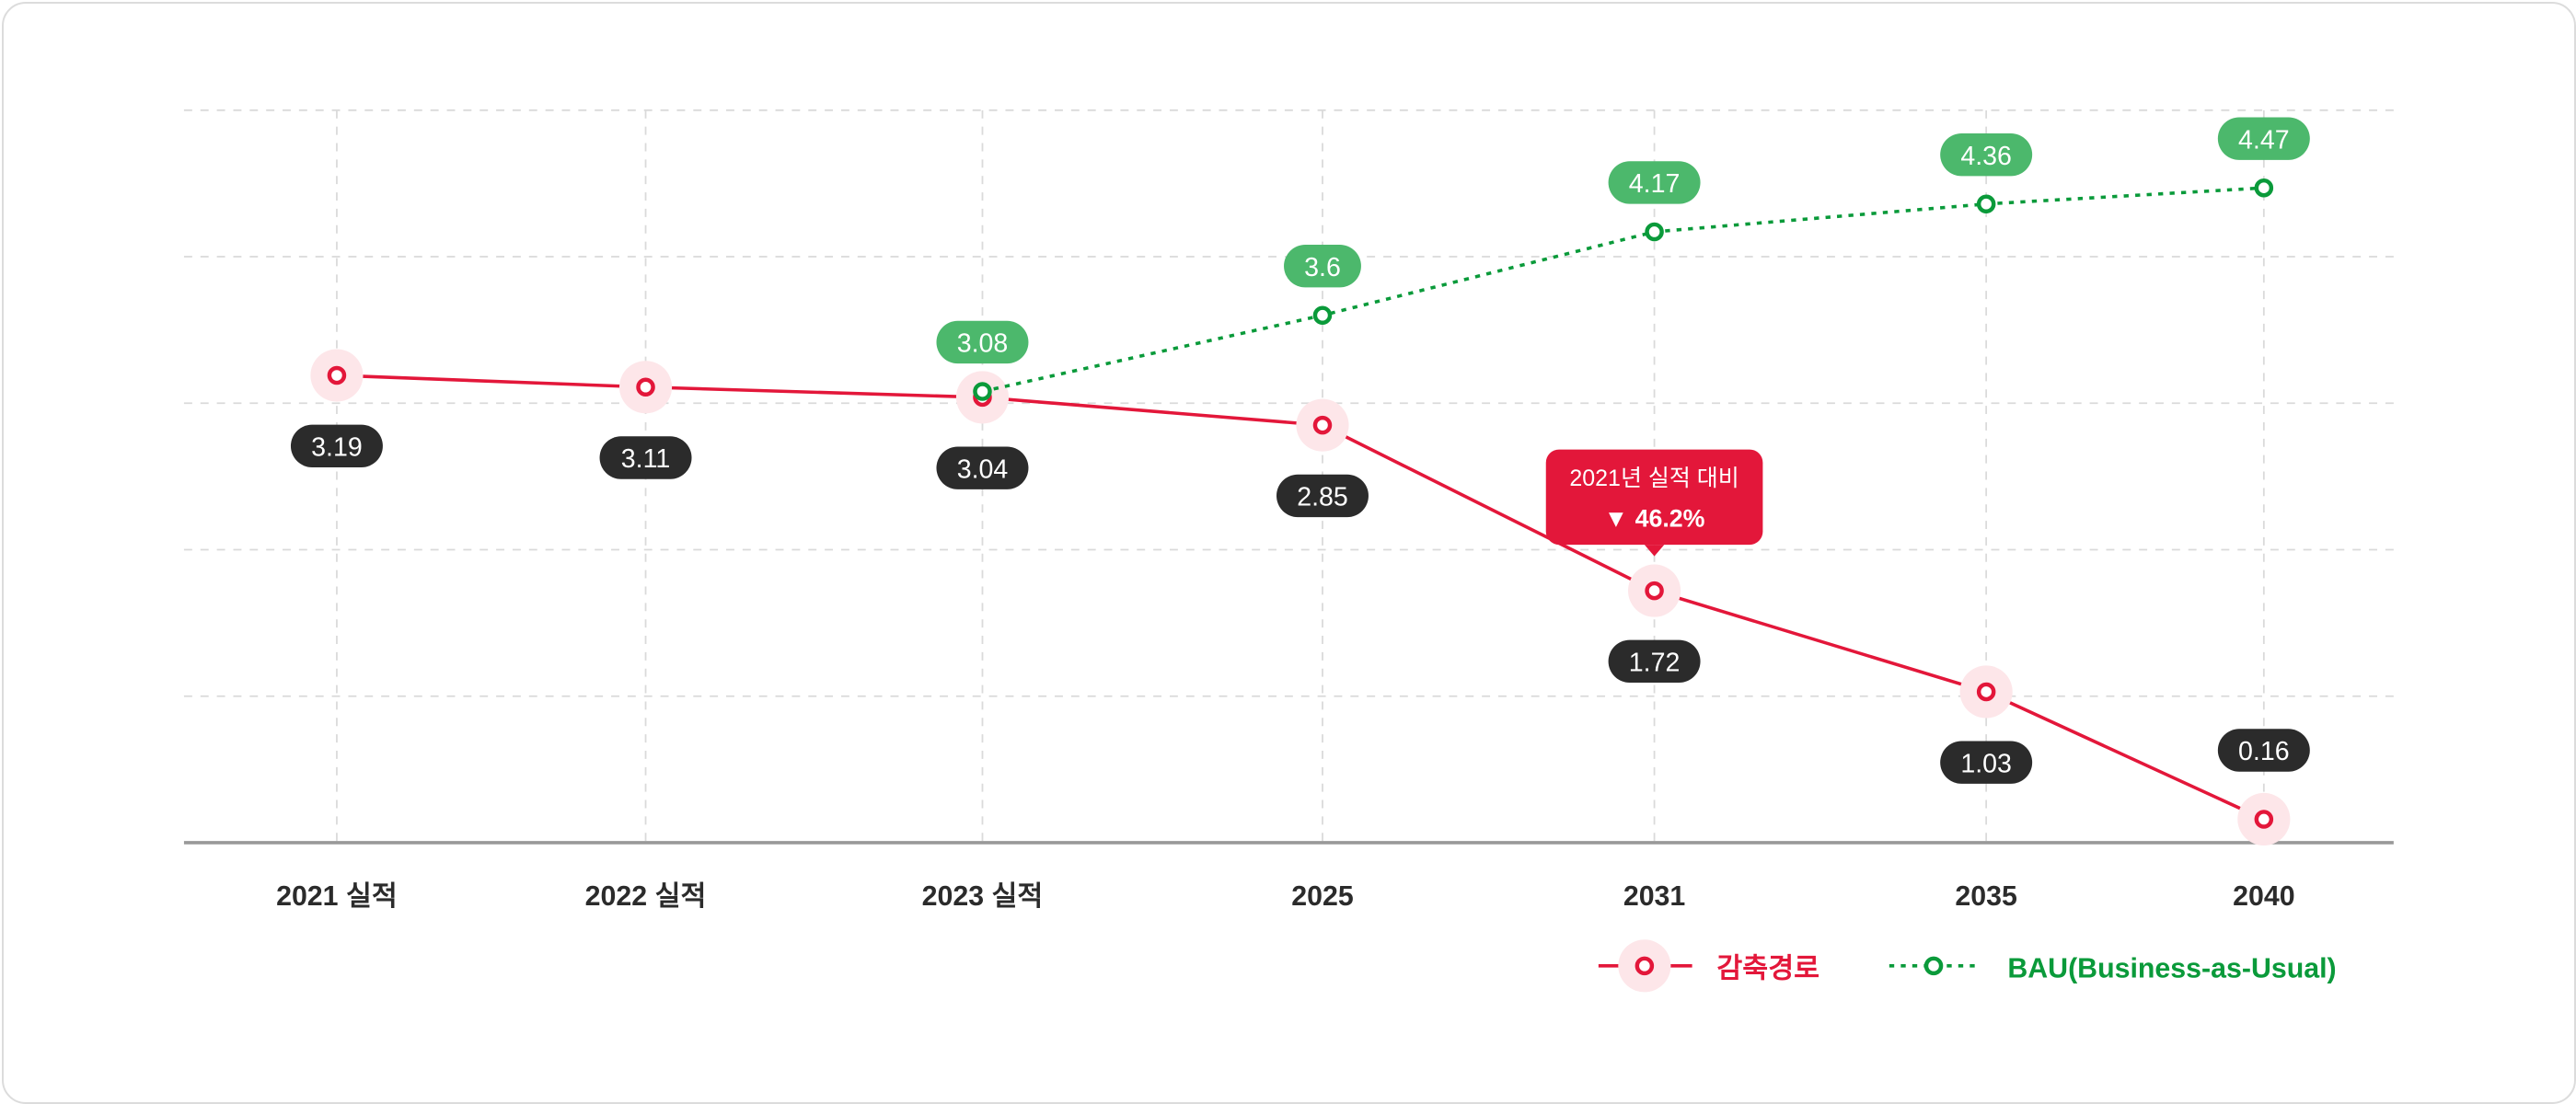  I want to click on x-tick-label: 2035, so click(1986, 896).